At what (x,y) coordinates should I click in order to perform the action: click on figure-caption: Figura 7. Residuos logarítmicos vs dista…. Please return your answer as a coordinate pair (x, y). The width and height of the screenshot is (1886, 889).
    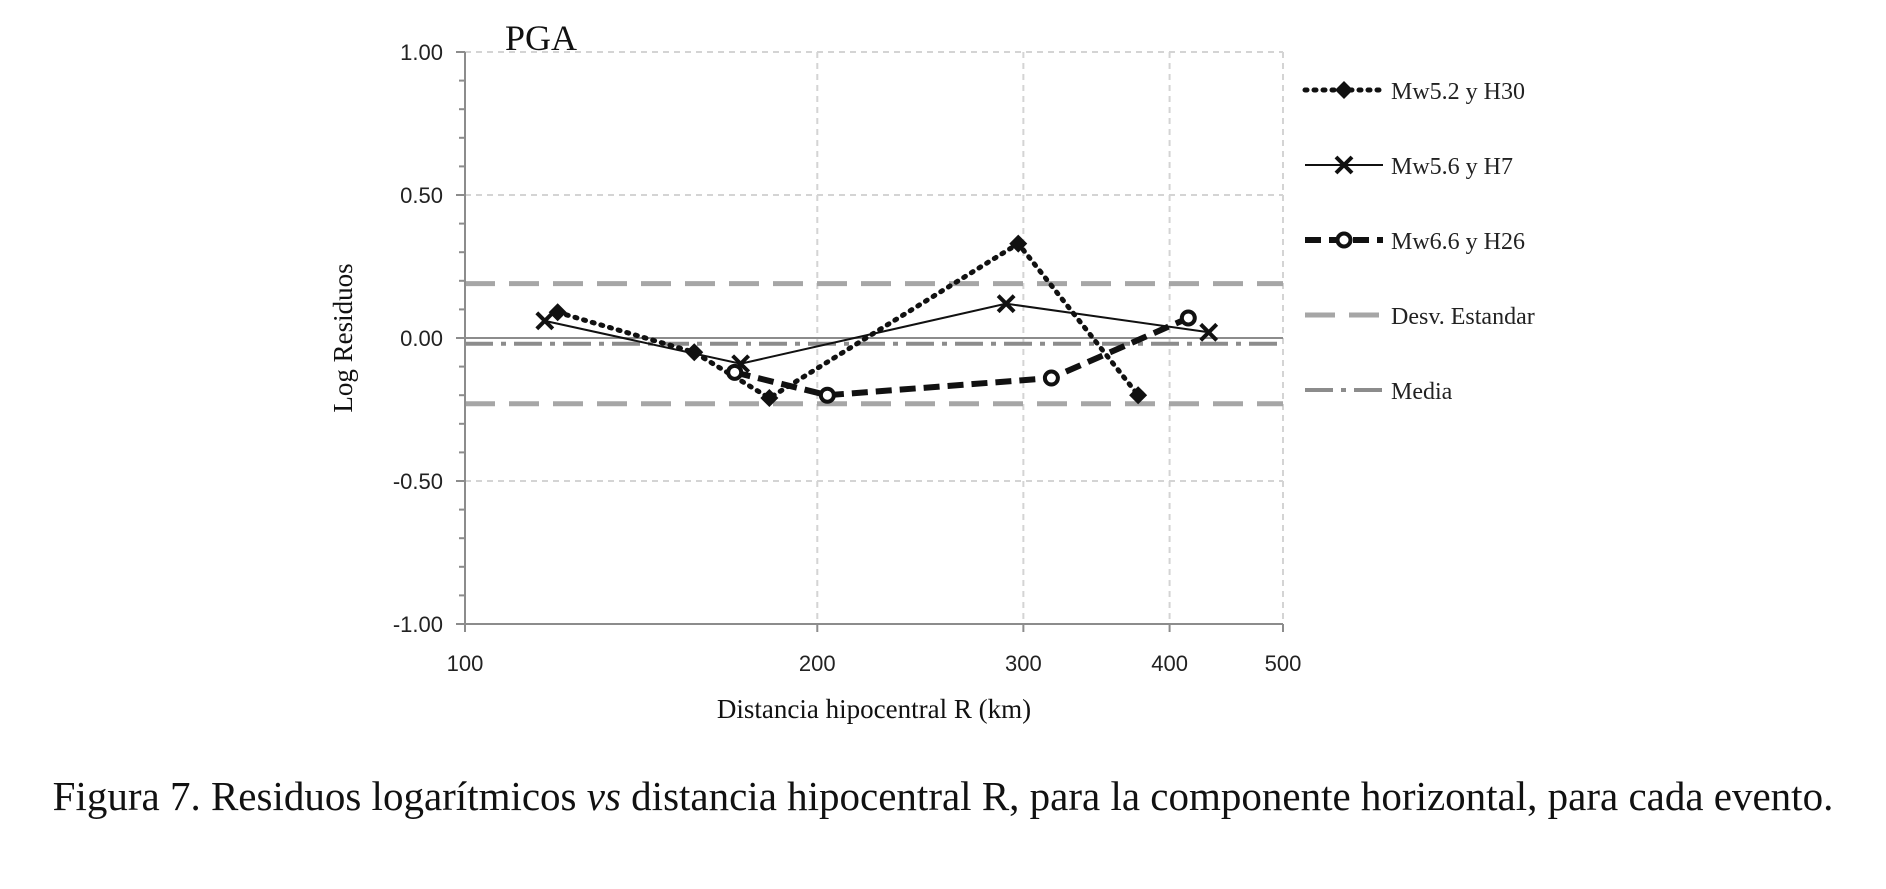
    Looking at the image, I should click on (943, 796).